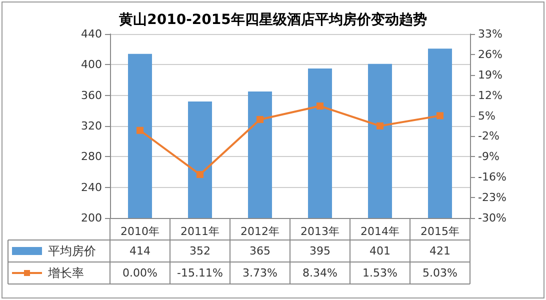 The image size is (546, 300). What do you see at coordinates (200, 251) in the screenshot?
I see `data-label: 352` at bounding box center [200, 251].